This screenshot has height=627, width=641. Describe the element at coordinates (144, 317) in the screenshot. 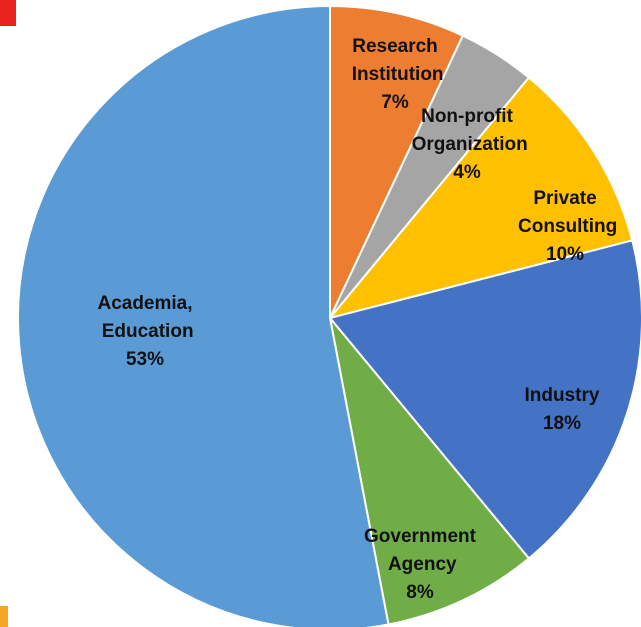

I see `slice-category-label: Academia, Education` at that location.